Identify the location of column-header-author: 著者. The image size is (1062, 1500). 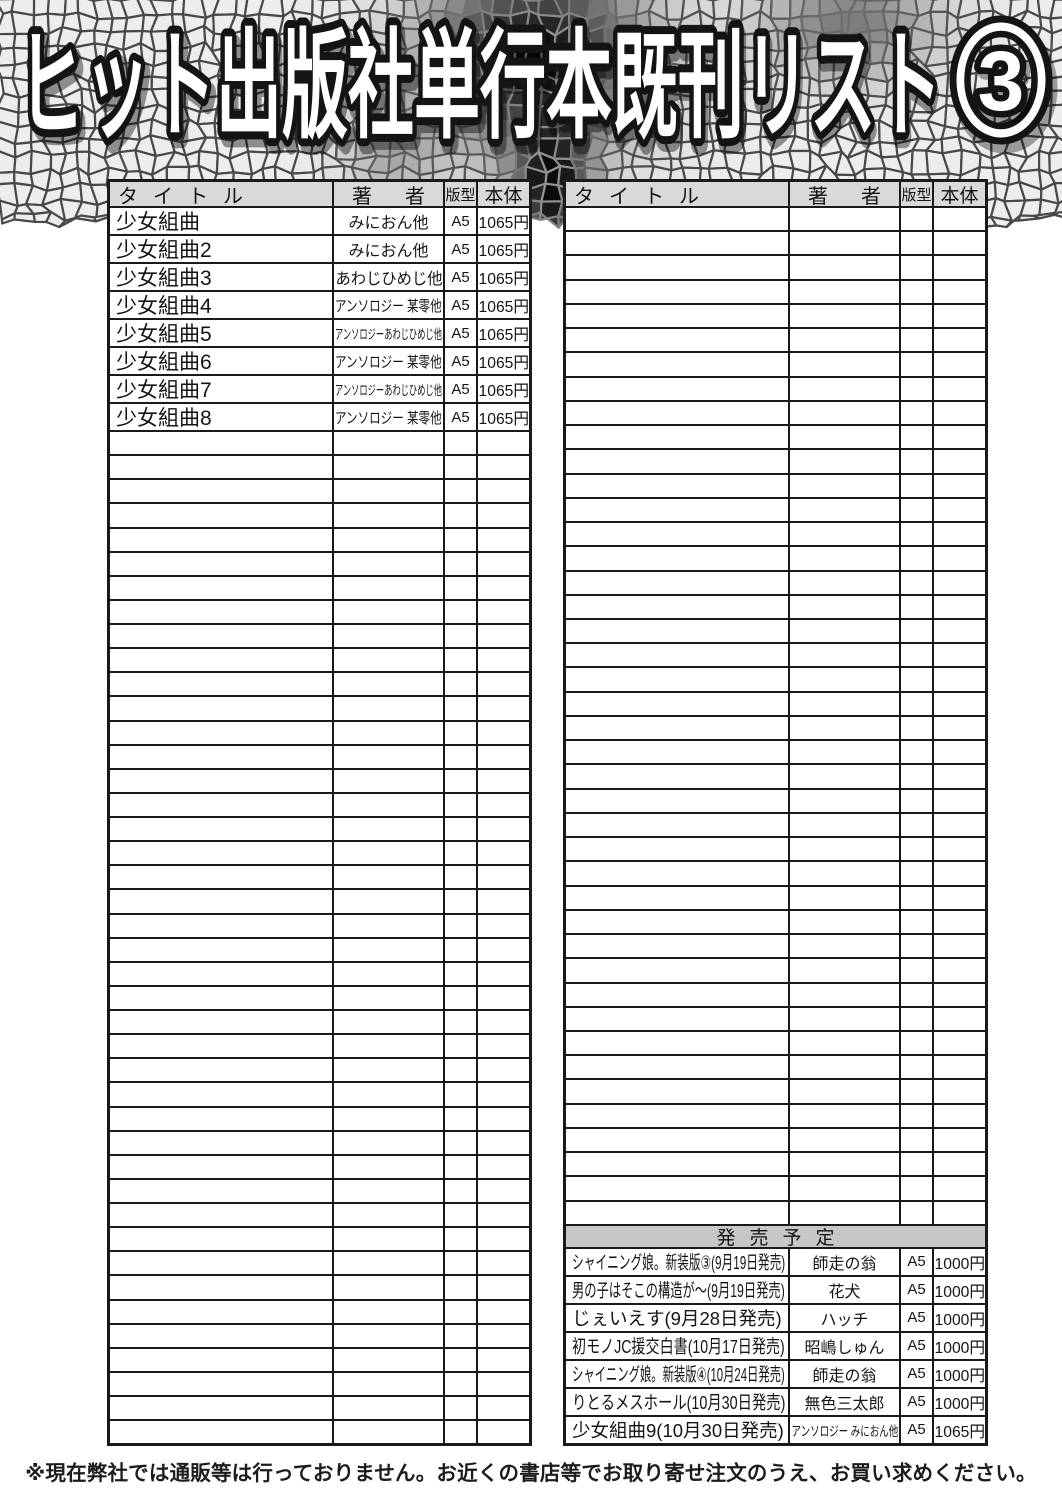
(387, 194).